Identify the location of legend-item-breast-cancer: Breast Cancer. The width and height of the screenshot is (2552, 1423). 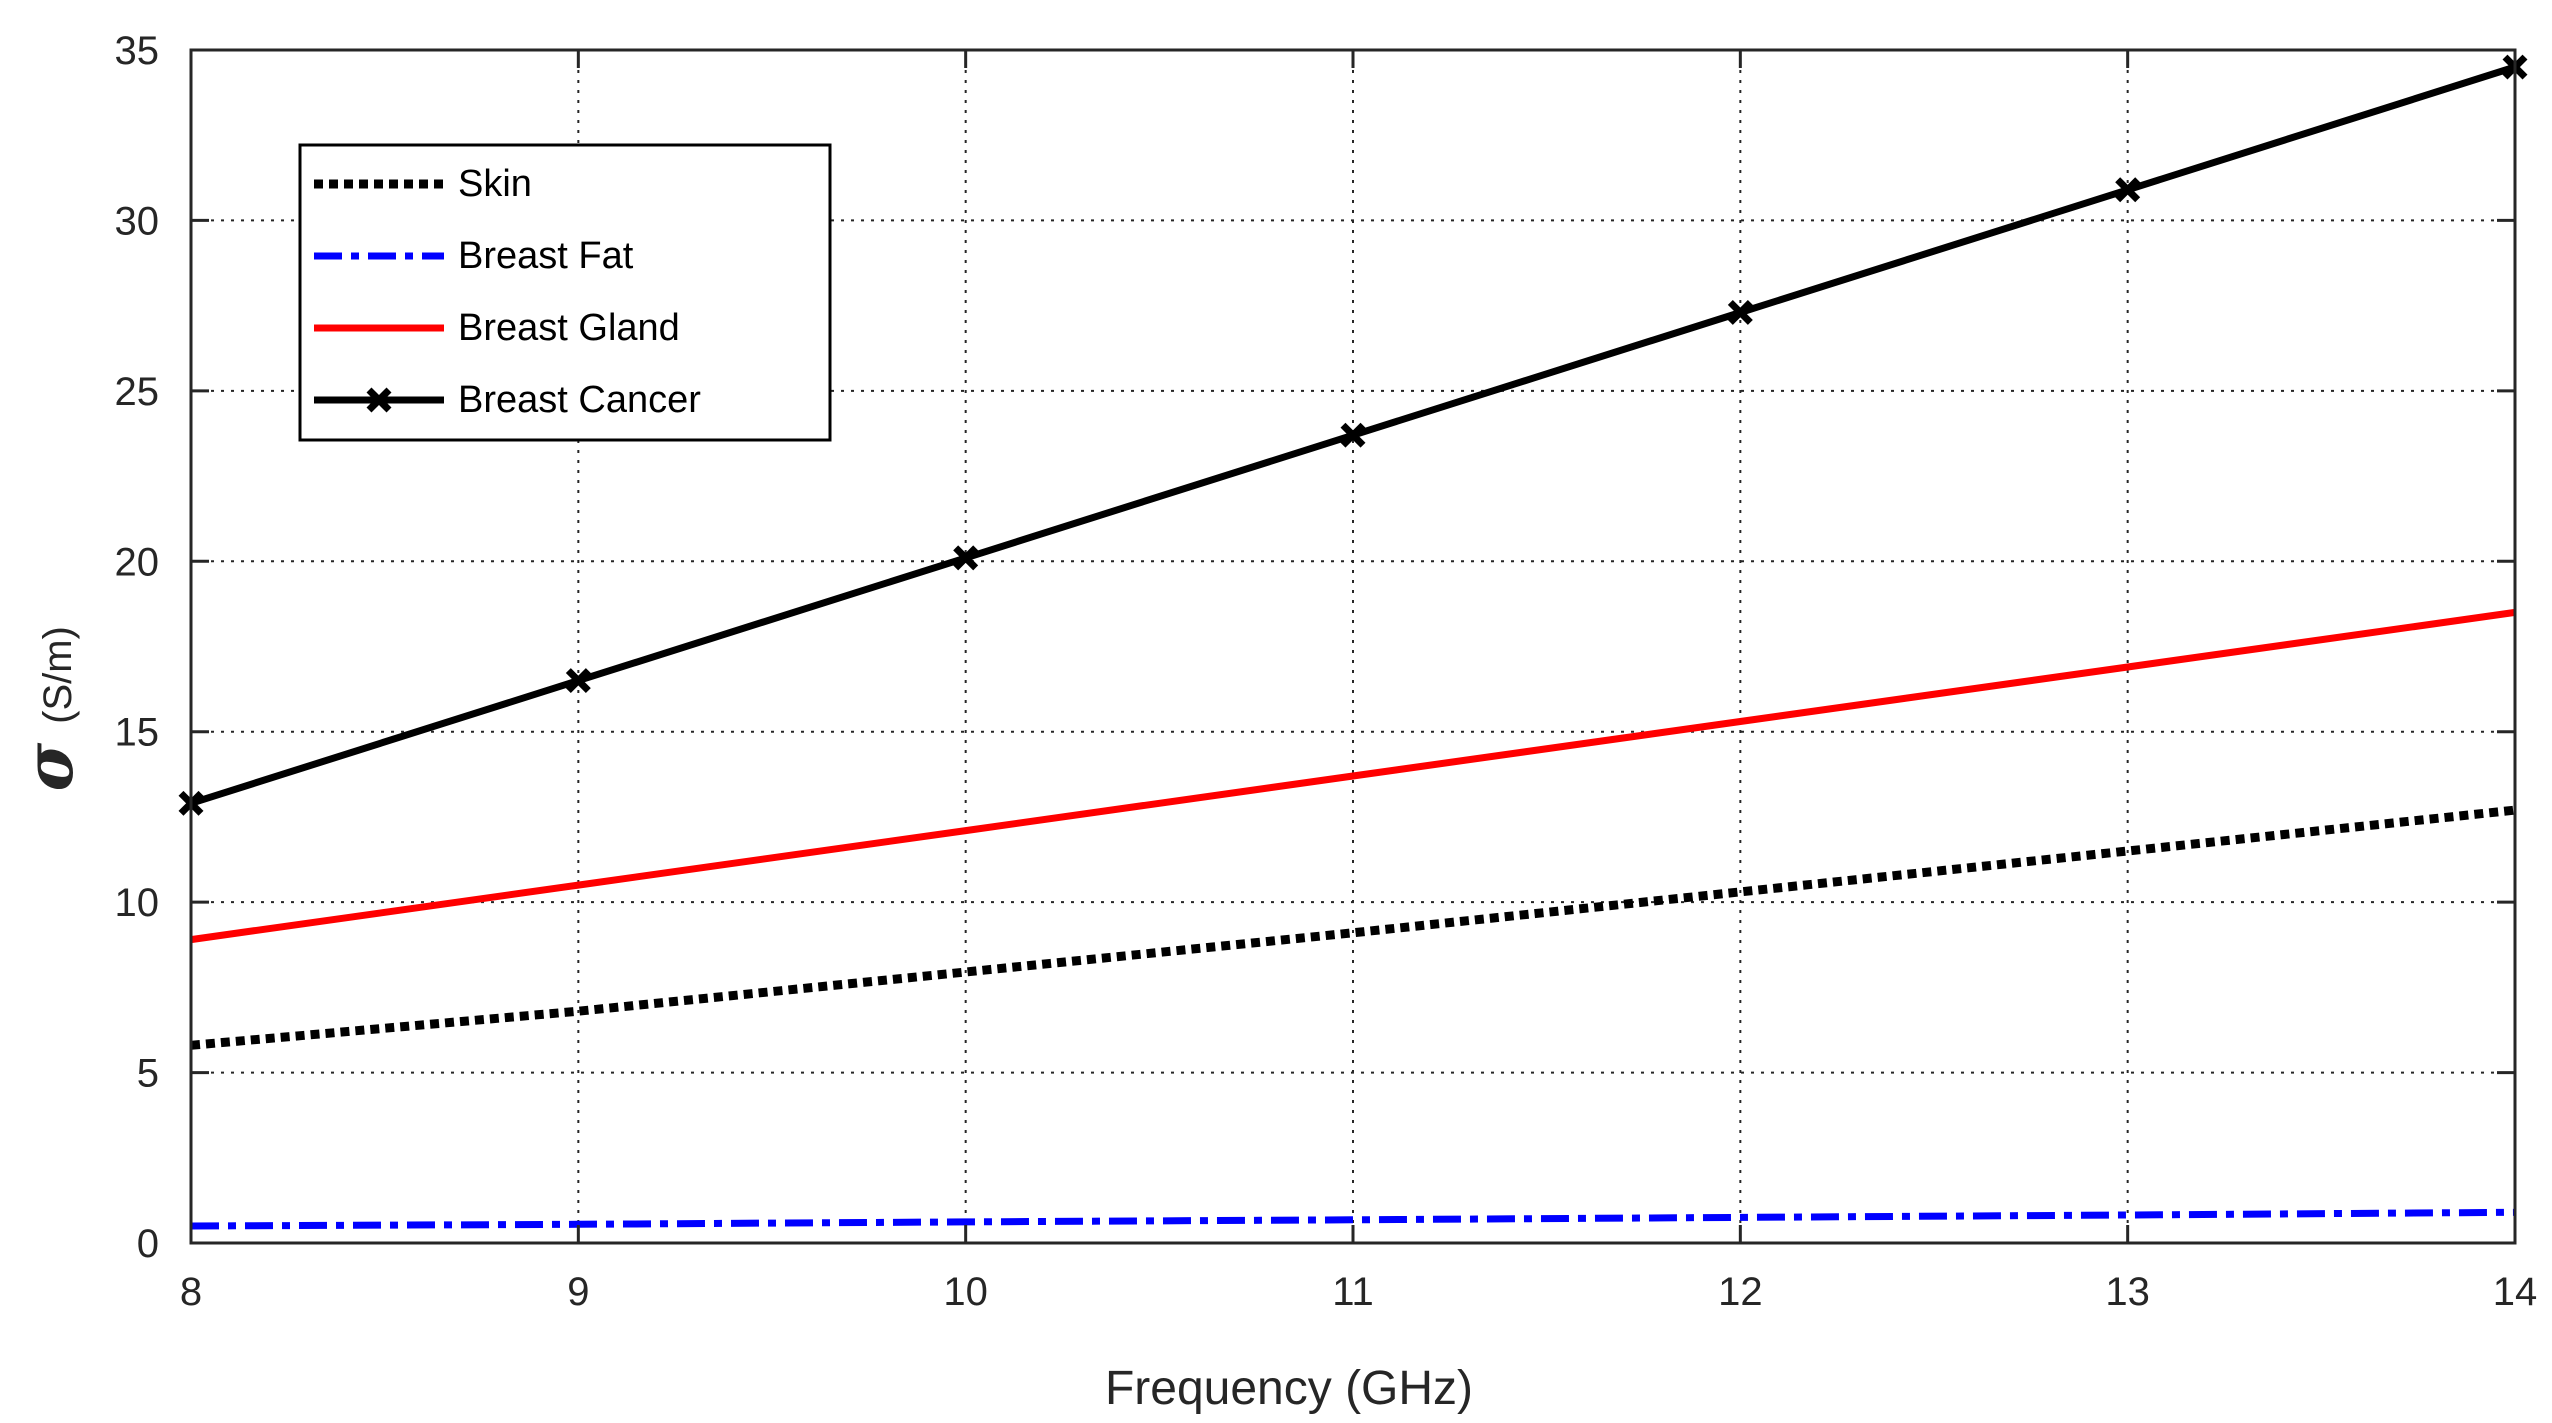
(507, 400).